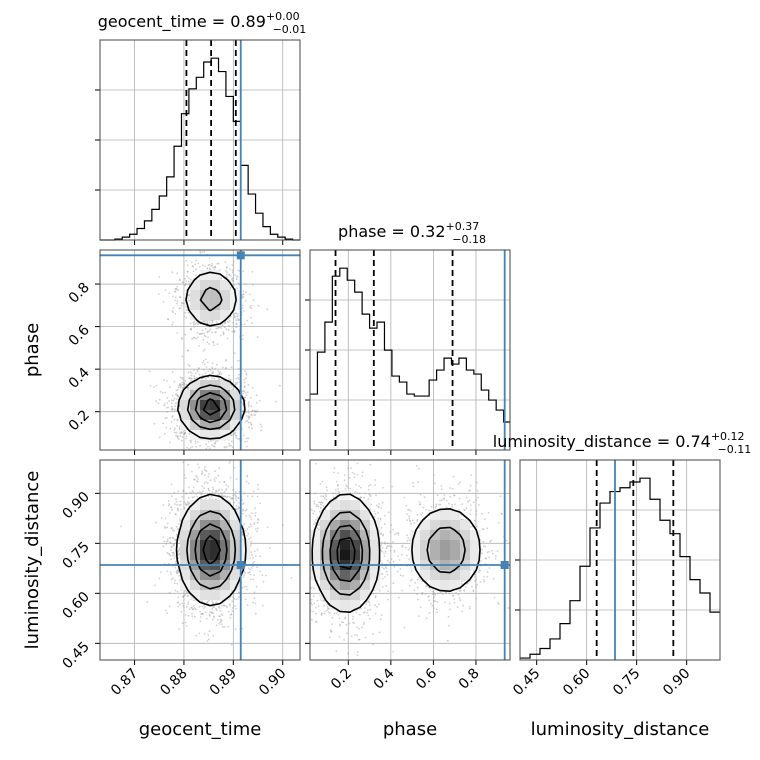 Image resolution: width=760 pixels, height=760 pixels. What do you see at coordinates (75, 555) in the screenshot?
I see `ytick-label-luminosity_distance-2: 0.75` at bounding box center [75, 555].